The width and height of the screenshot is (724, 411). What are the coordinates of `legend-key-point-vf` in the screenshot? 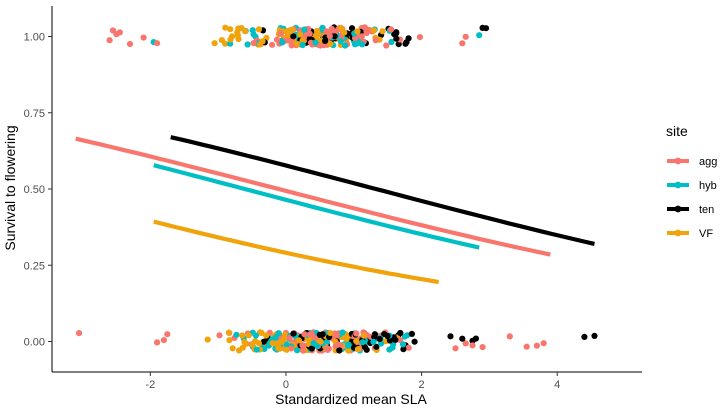 It's located at (678, 233).